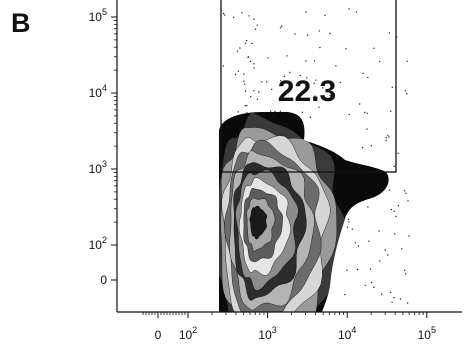  What do you see at coordinates (188, 333) in the screenshot?
I see `x-tick-label: 10²` at bounding box center [188, 333].